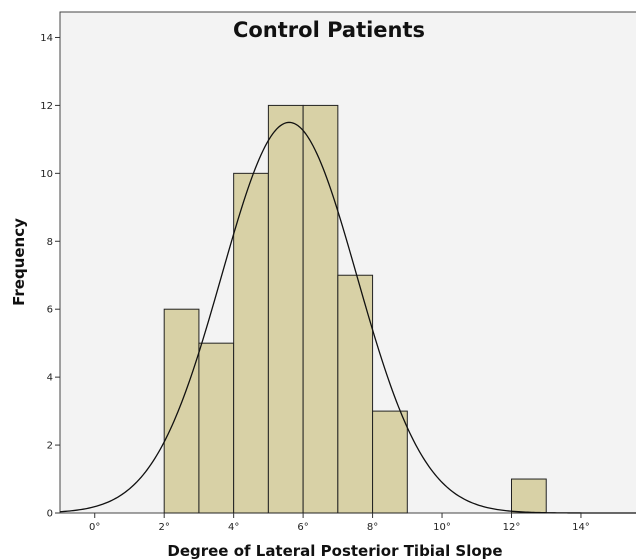 This screenshot has height=559, width=636. Describe the element at coordinates (442, 527) in the screenshot. I see `x-tick-label: 10°` at that location.